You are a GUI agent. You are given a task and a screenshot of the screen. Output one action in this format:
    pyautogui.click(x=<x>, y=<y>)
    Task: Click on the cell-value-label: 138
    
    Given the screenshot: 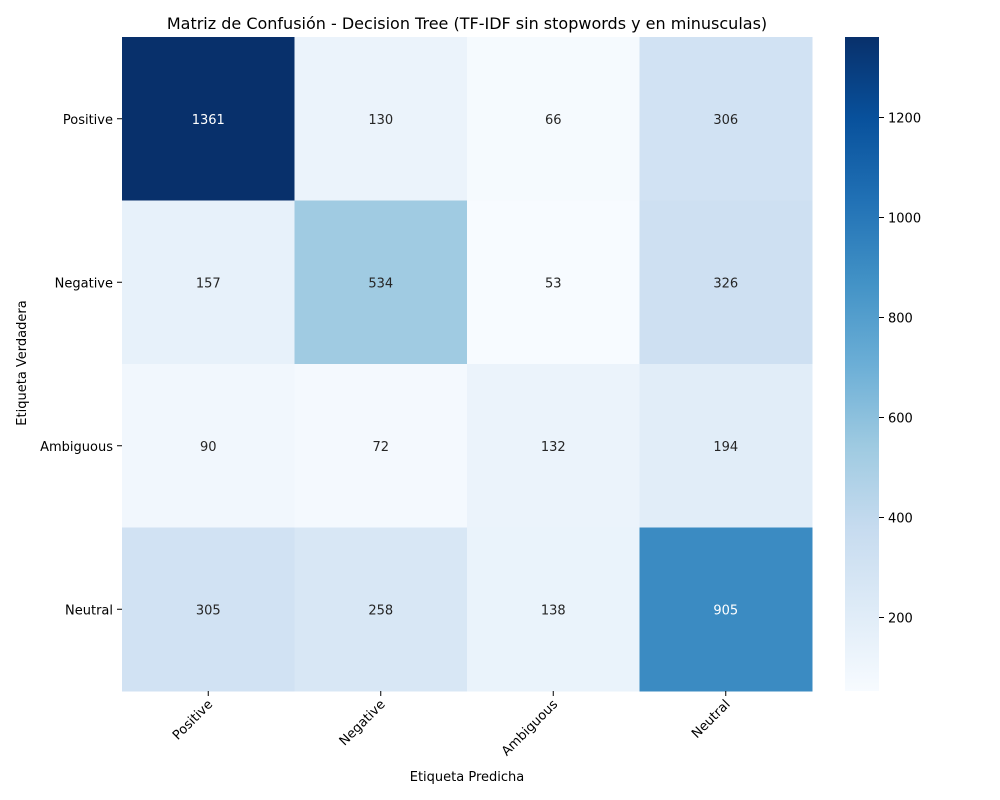 What is the action you would take?
    pyautogui.click(x=553, y=610)
    